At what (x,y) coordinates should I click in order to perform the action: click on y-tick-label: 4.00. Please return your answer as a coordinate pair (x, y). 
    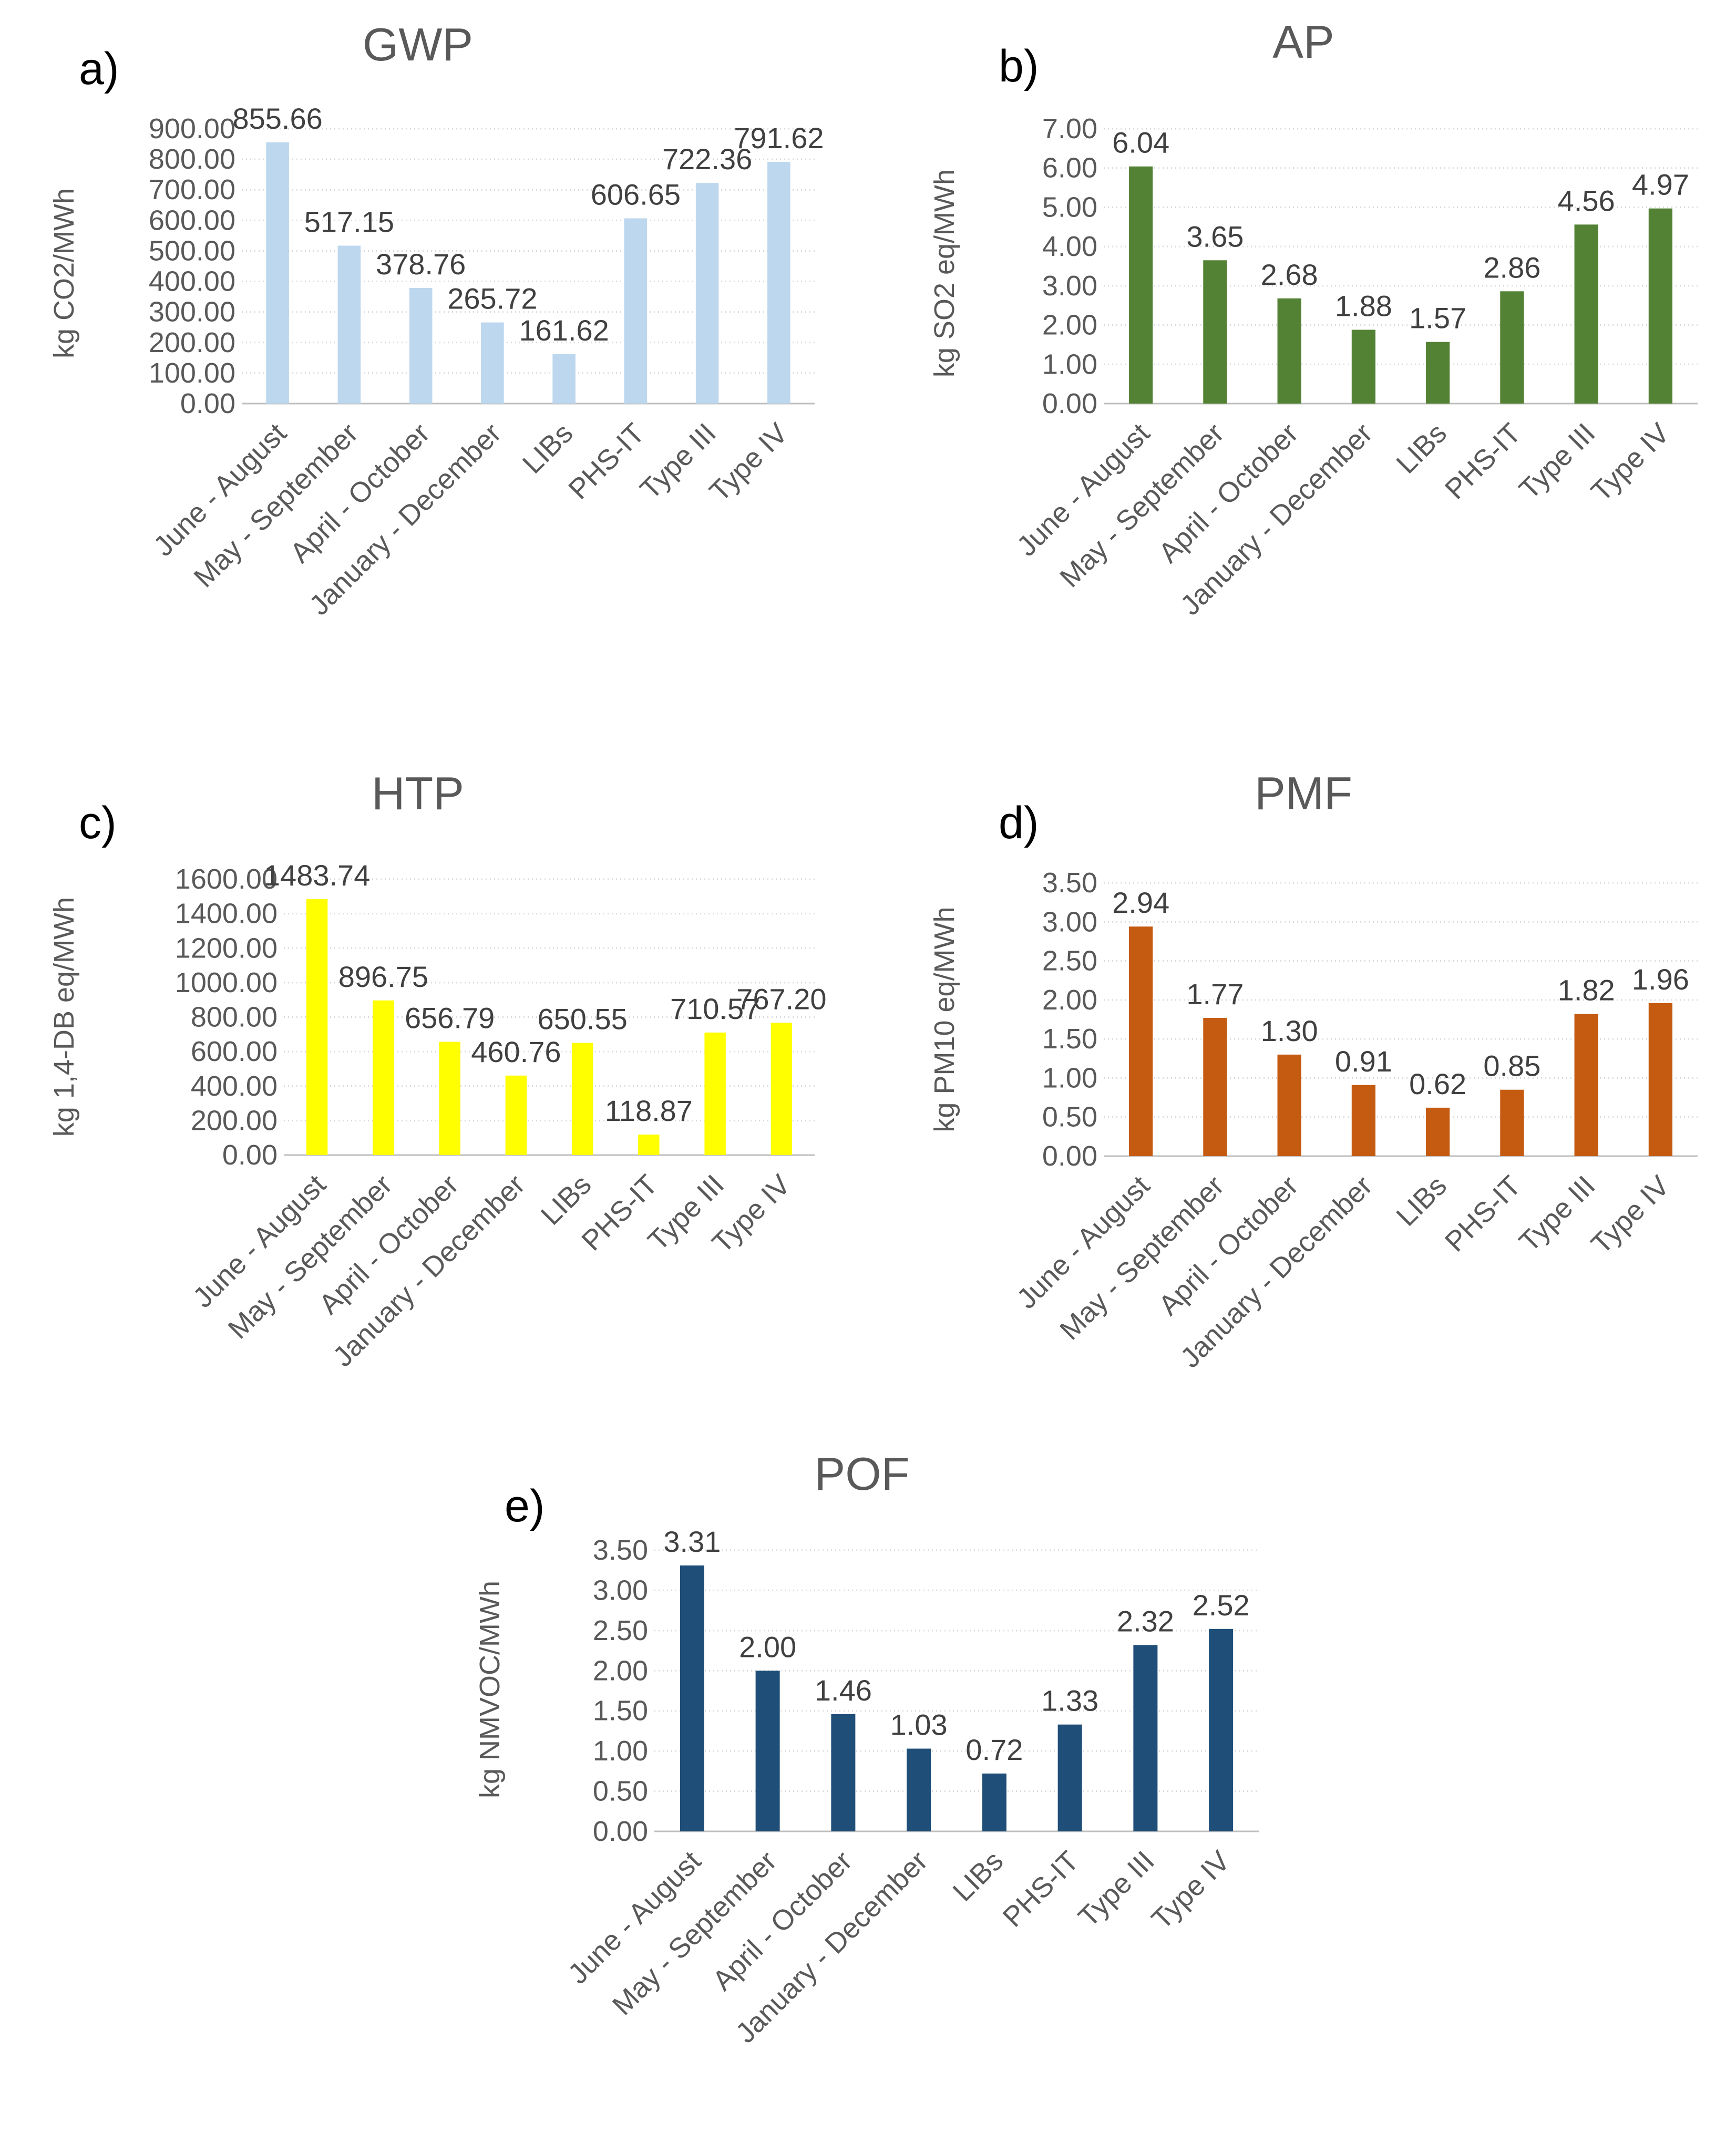
    Looking at the image, I should click on (1069, 246).